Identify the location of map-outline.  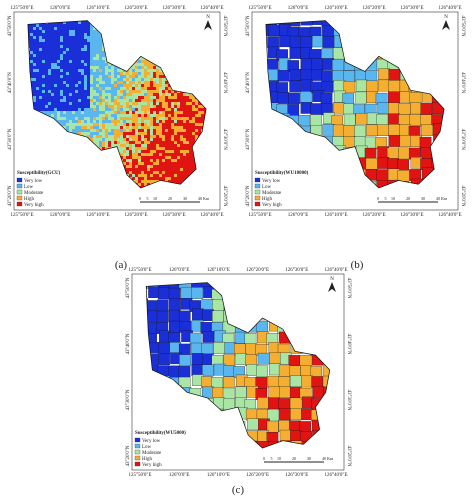
(238, 365).